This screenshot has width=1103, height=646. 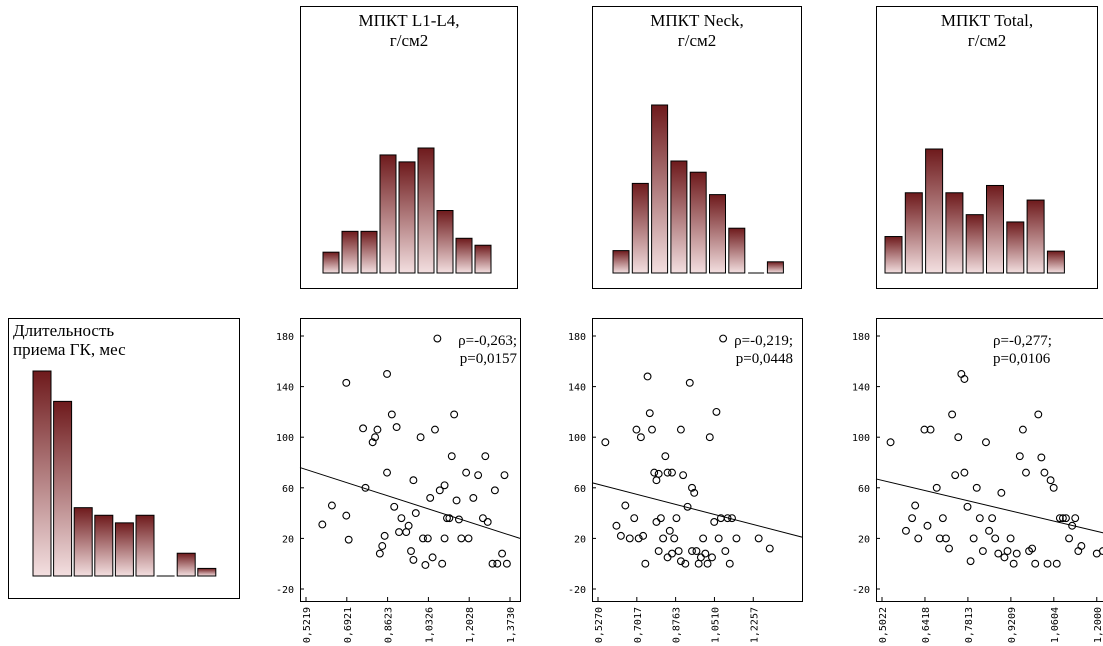 I want to click on x-tick-label: 1,0604, so click(x=1055, y=625).